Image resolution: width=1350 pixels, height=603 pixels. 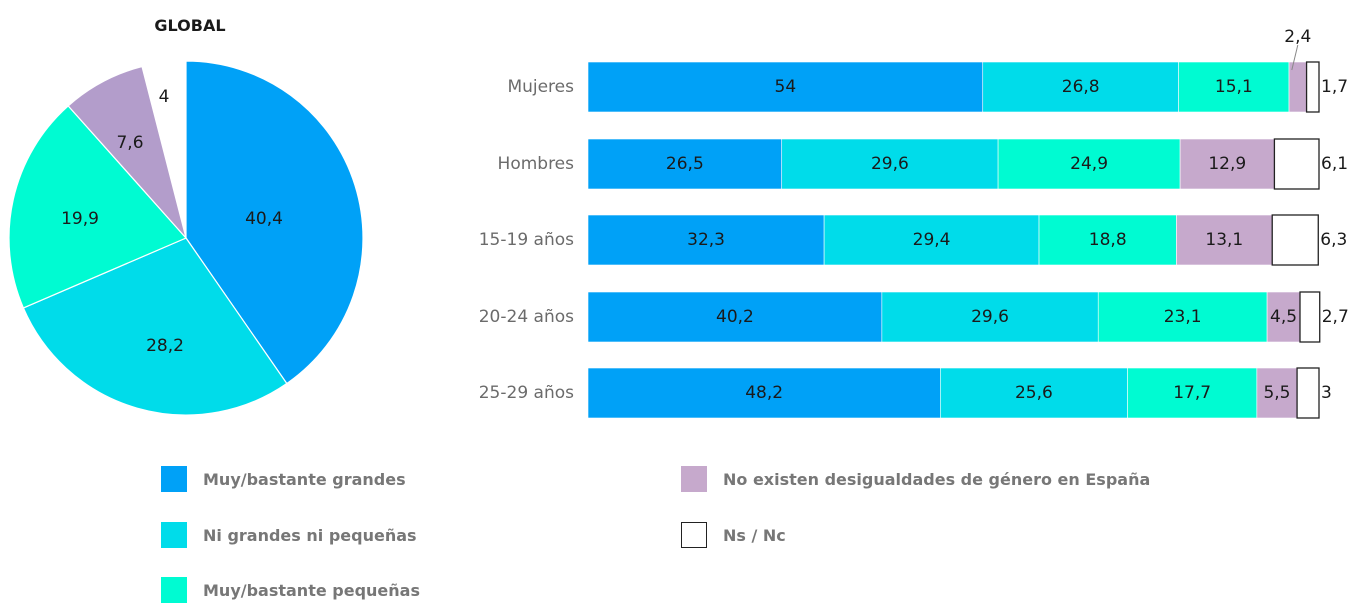 I want to click on category-label: 20-24 años, so click(x=526, y=317).